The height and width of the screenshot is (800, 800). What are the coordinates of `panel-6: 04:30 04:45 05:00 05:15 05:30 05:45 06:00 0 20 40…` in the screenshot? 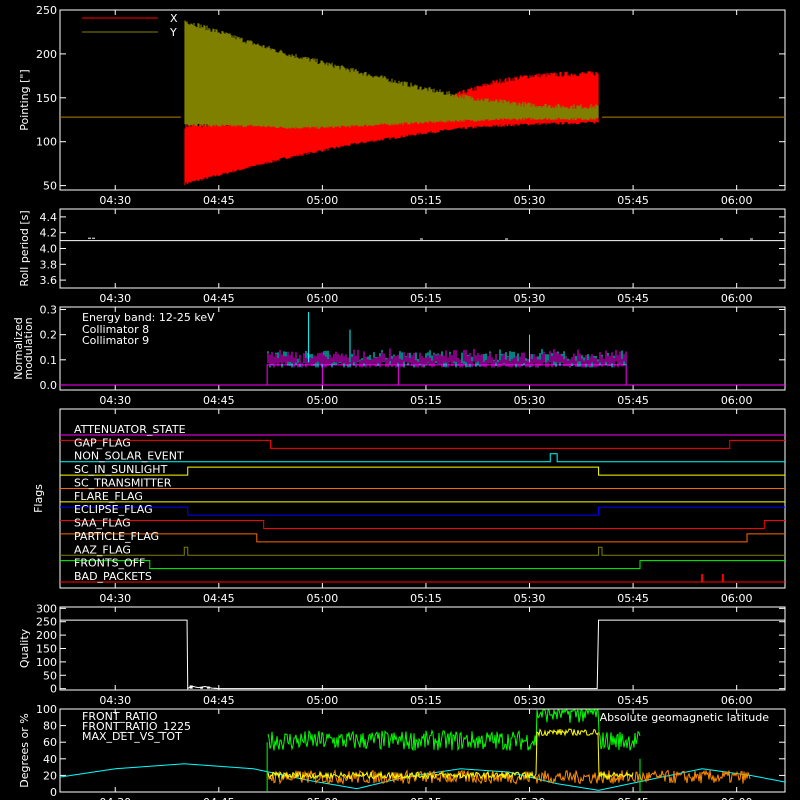 It's located at (402, 751).